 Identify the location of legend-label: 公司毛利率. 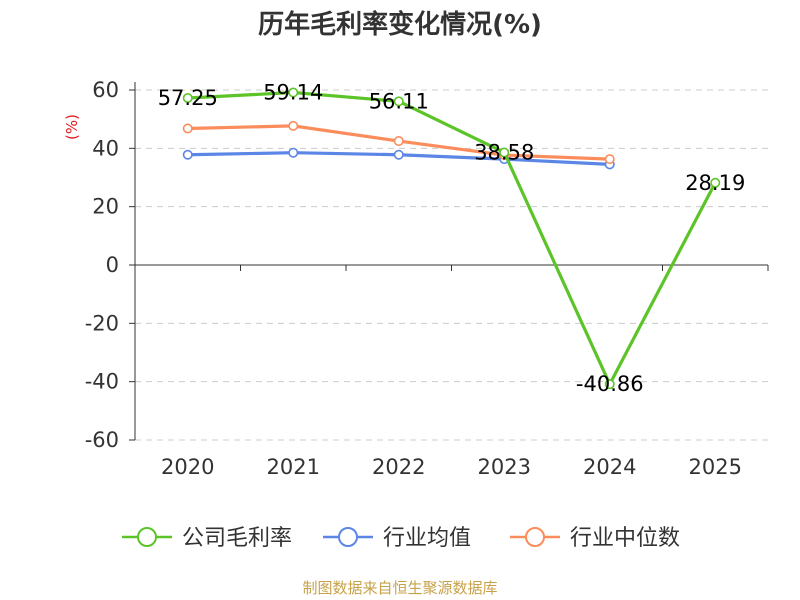
(237, 538).